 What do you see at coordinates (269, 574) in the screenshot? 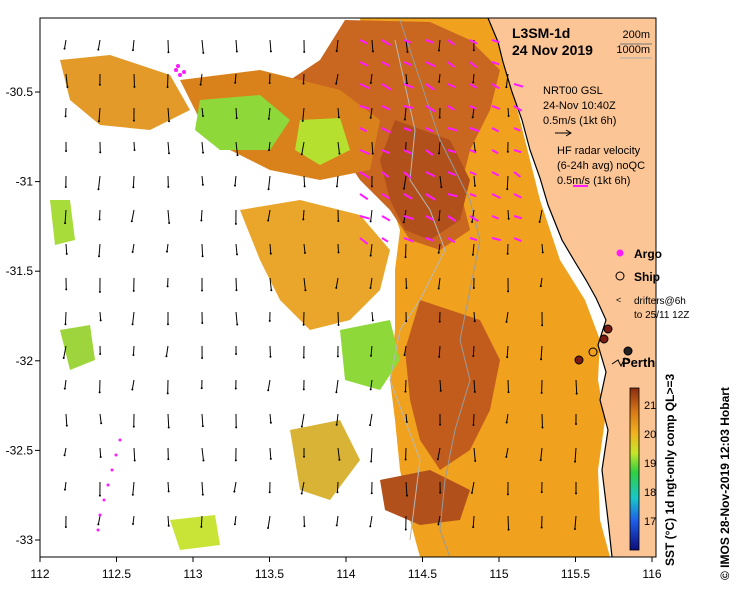
I see `x-tick-label: 113.5` at bounding box center [269, 574].